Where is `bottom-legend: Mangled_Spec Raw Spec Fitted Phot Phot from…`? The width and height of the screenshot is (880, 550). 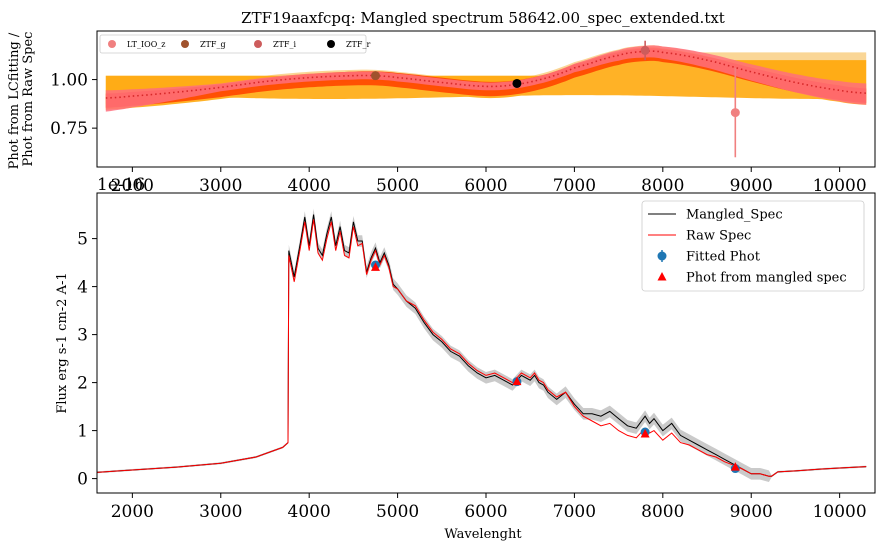 bottom-legend: Mangled_Spec Raw Spec Fitted Phot Phot from… is located at coordinates (753, 246).